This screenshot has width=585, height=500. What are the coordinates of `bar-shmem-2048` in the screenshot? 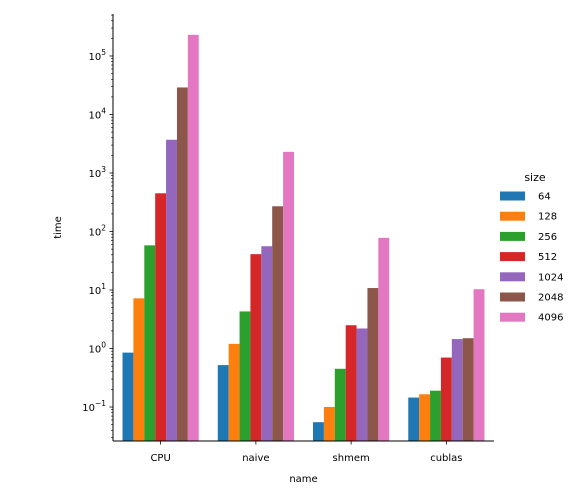 It's located at (373, 364).